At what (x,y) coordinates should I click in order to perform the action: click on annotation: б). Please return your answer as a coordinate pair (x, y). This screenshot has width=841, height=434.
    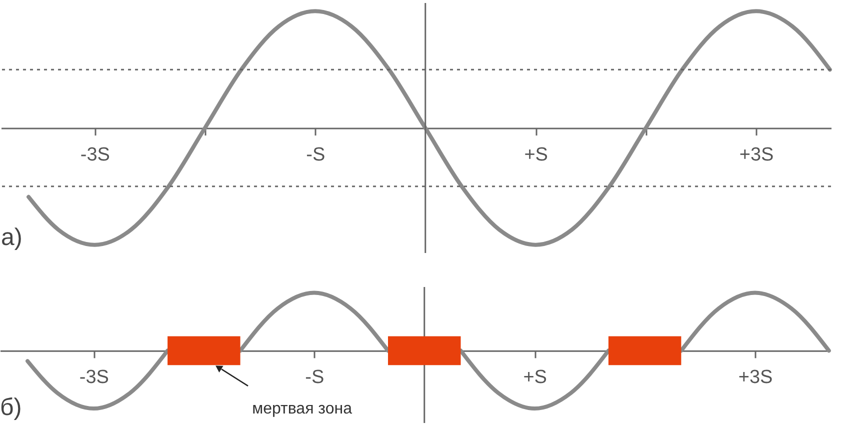
    Looking at the image, I should click on (11, 407).